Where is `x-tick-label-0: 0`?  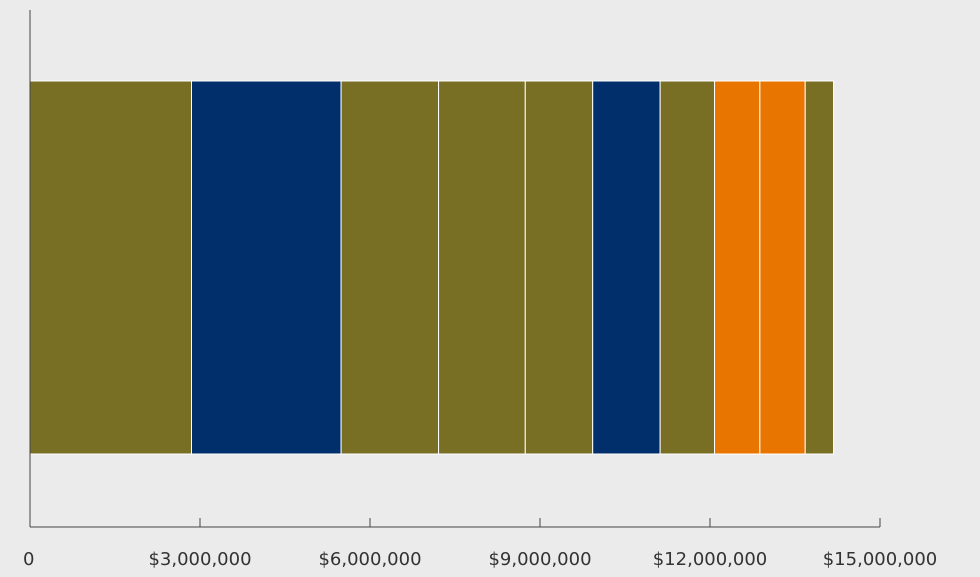
x-tick-label-0: 0 is located at coordinates (28, 559).